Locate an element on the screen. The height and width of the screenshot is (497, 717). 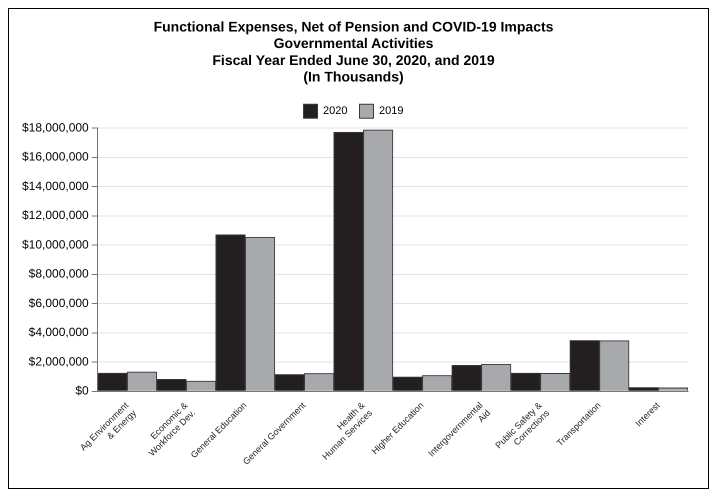
y-tick-label: $10,000,000 is located at coordinates (56, 244).